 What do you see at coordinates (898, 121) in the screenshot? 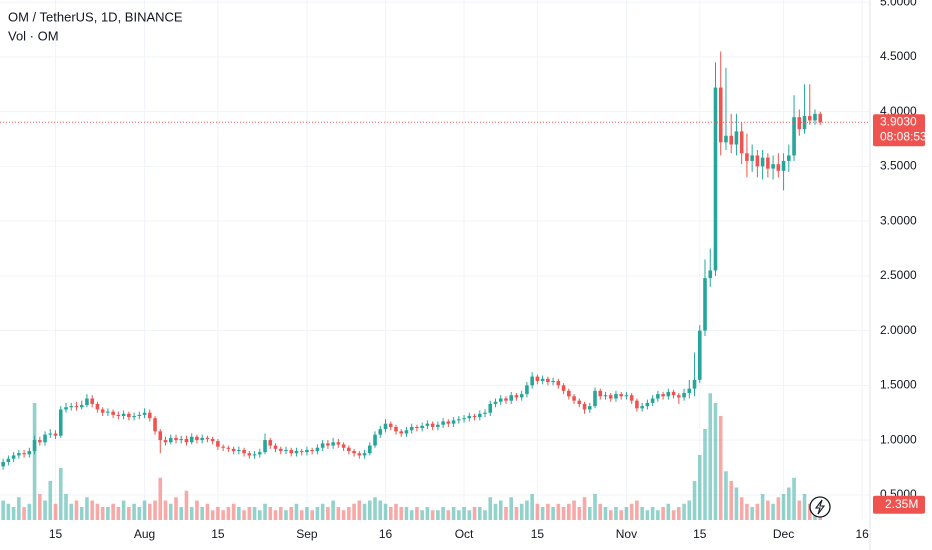
I see `last-price-label: 3.9030` at bounding box center [898, 121].